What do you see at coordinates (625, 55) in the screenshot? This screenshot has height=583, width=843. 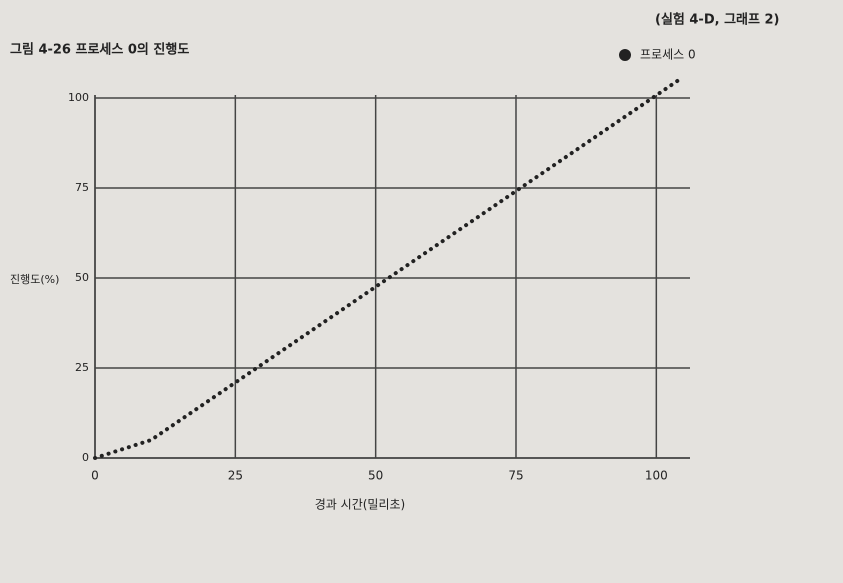 I see `legend-marker` at bounding box center [625, 55].